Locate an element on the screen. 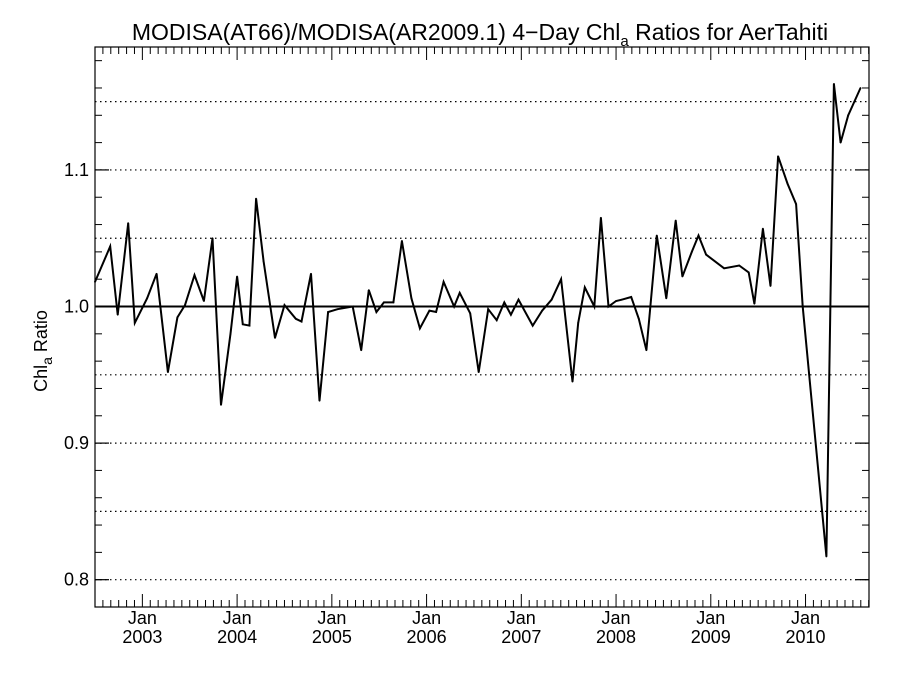 The width and height of the screenshot is (900, 675). x-tick-label-year: 2003 is located at coordinates (142, 637).